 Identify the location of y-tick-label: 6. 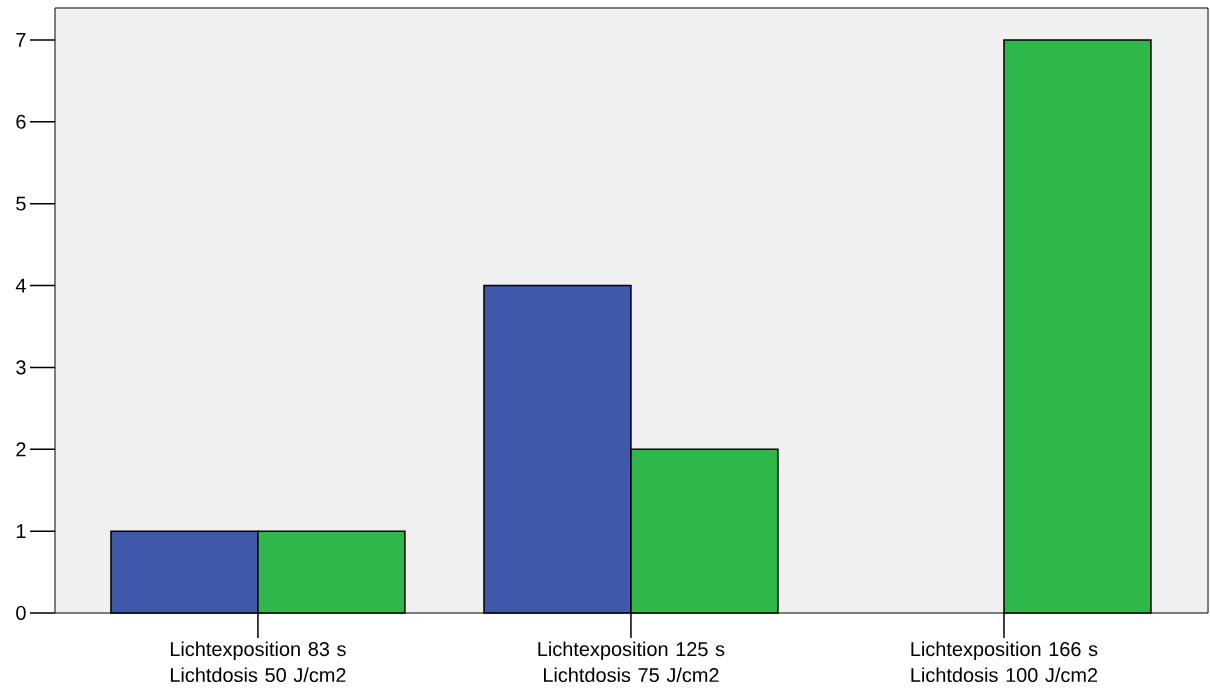
(21, 121).